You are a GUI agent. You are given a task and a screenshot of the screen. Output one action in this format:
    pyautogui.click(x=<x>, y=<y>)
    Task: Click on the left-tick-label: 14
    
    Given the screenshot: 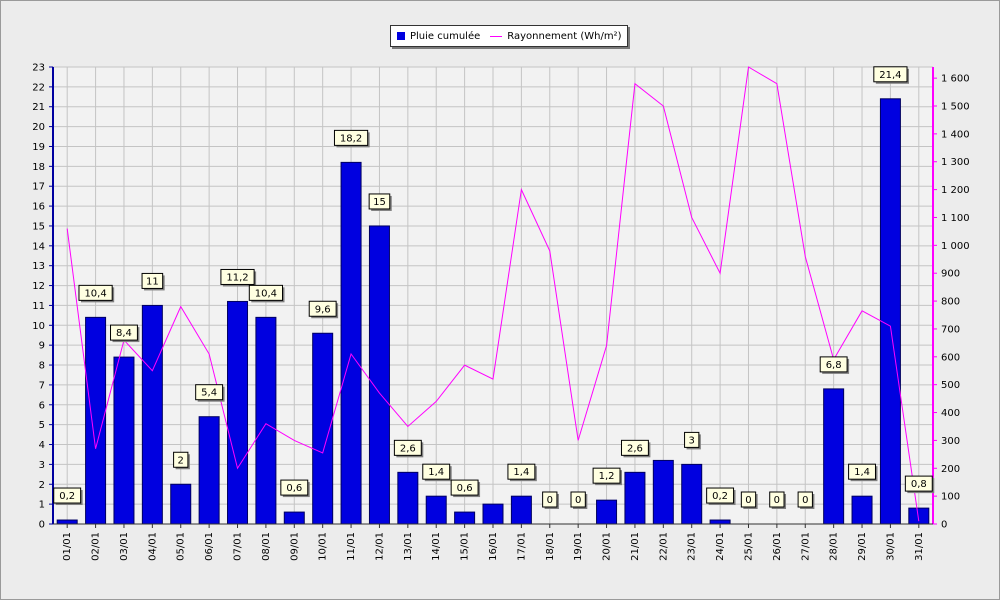 What is the action you would take?
    pyautogui.click(x=38, y=246)
    